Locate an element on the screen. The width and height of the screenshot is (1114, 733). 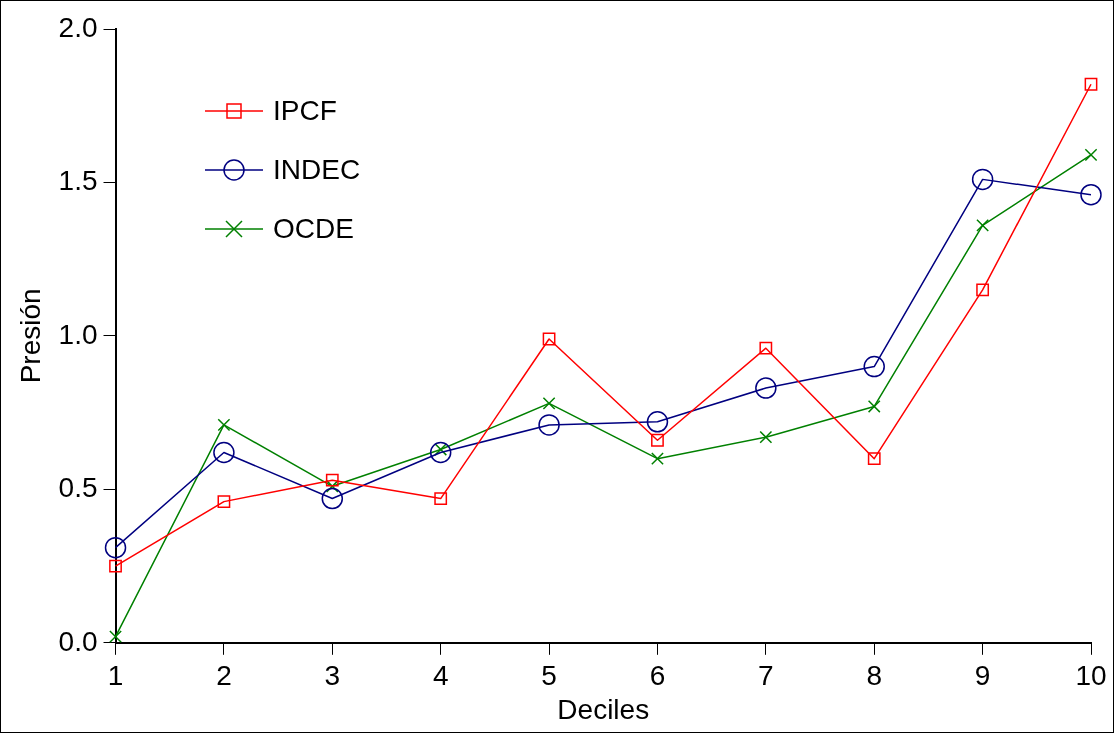
x-tick-label: 7 is located at coordinates (766, 676).